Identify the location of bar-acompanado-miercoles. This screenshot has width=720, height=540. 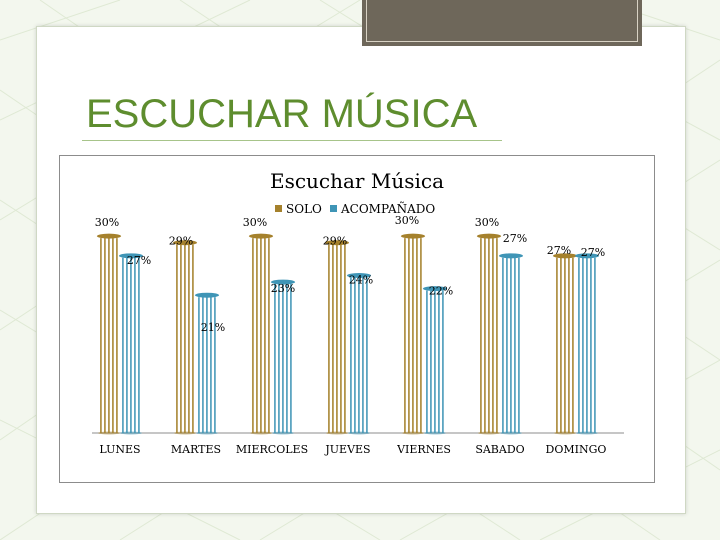
(283, 357).